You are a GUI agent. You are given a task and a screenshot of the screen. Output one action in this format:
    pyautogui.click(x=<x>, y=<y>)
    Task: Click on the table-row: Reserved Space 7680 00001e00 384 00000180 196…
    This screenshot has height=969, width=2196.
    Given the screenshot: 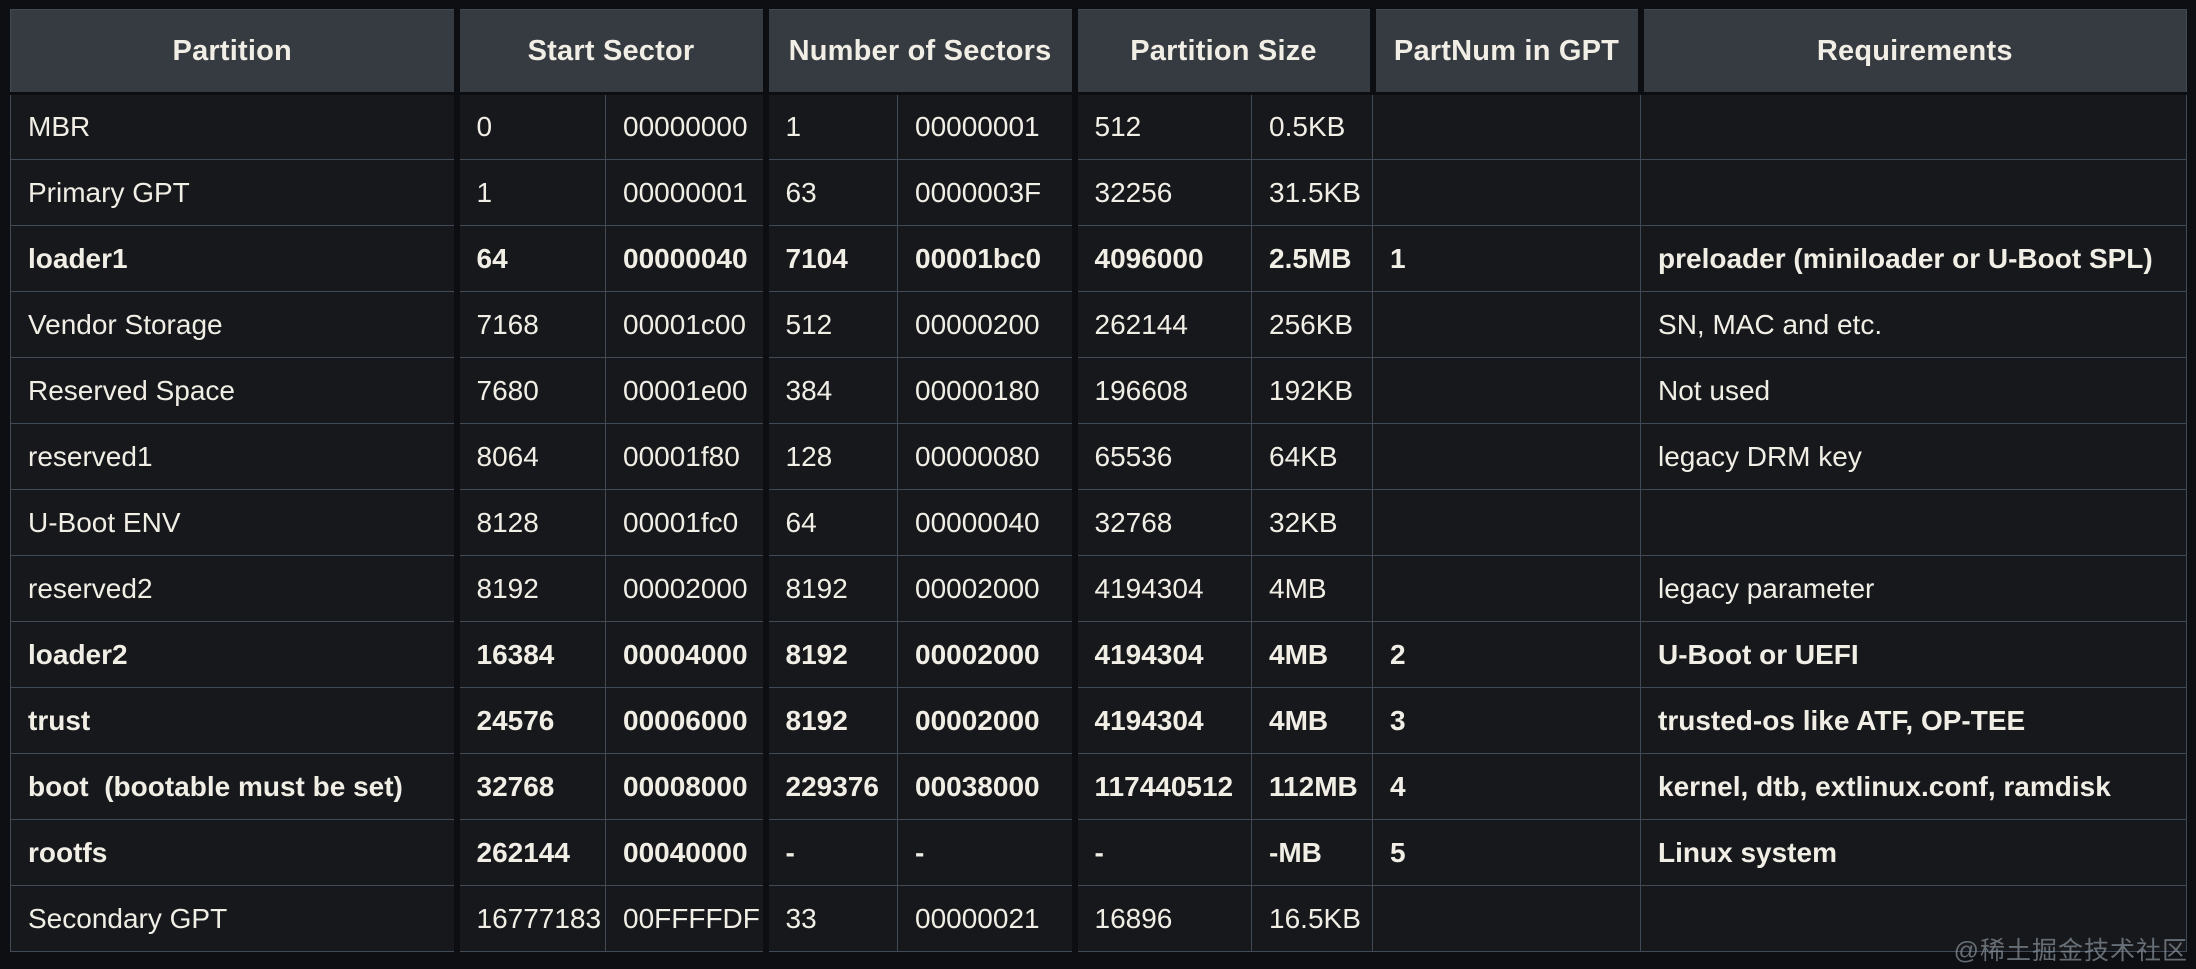 What is the action you would take?
    pyautogui.click(x=1099, y=390)
    